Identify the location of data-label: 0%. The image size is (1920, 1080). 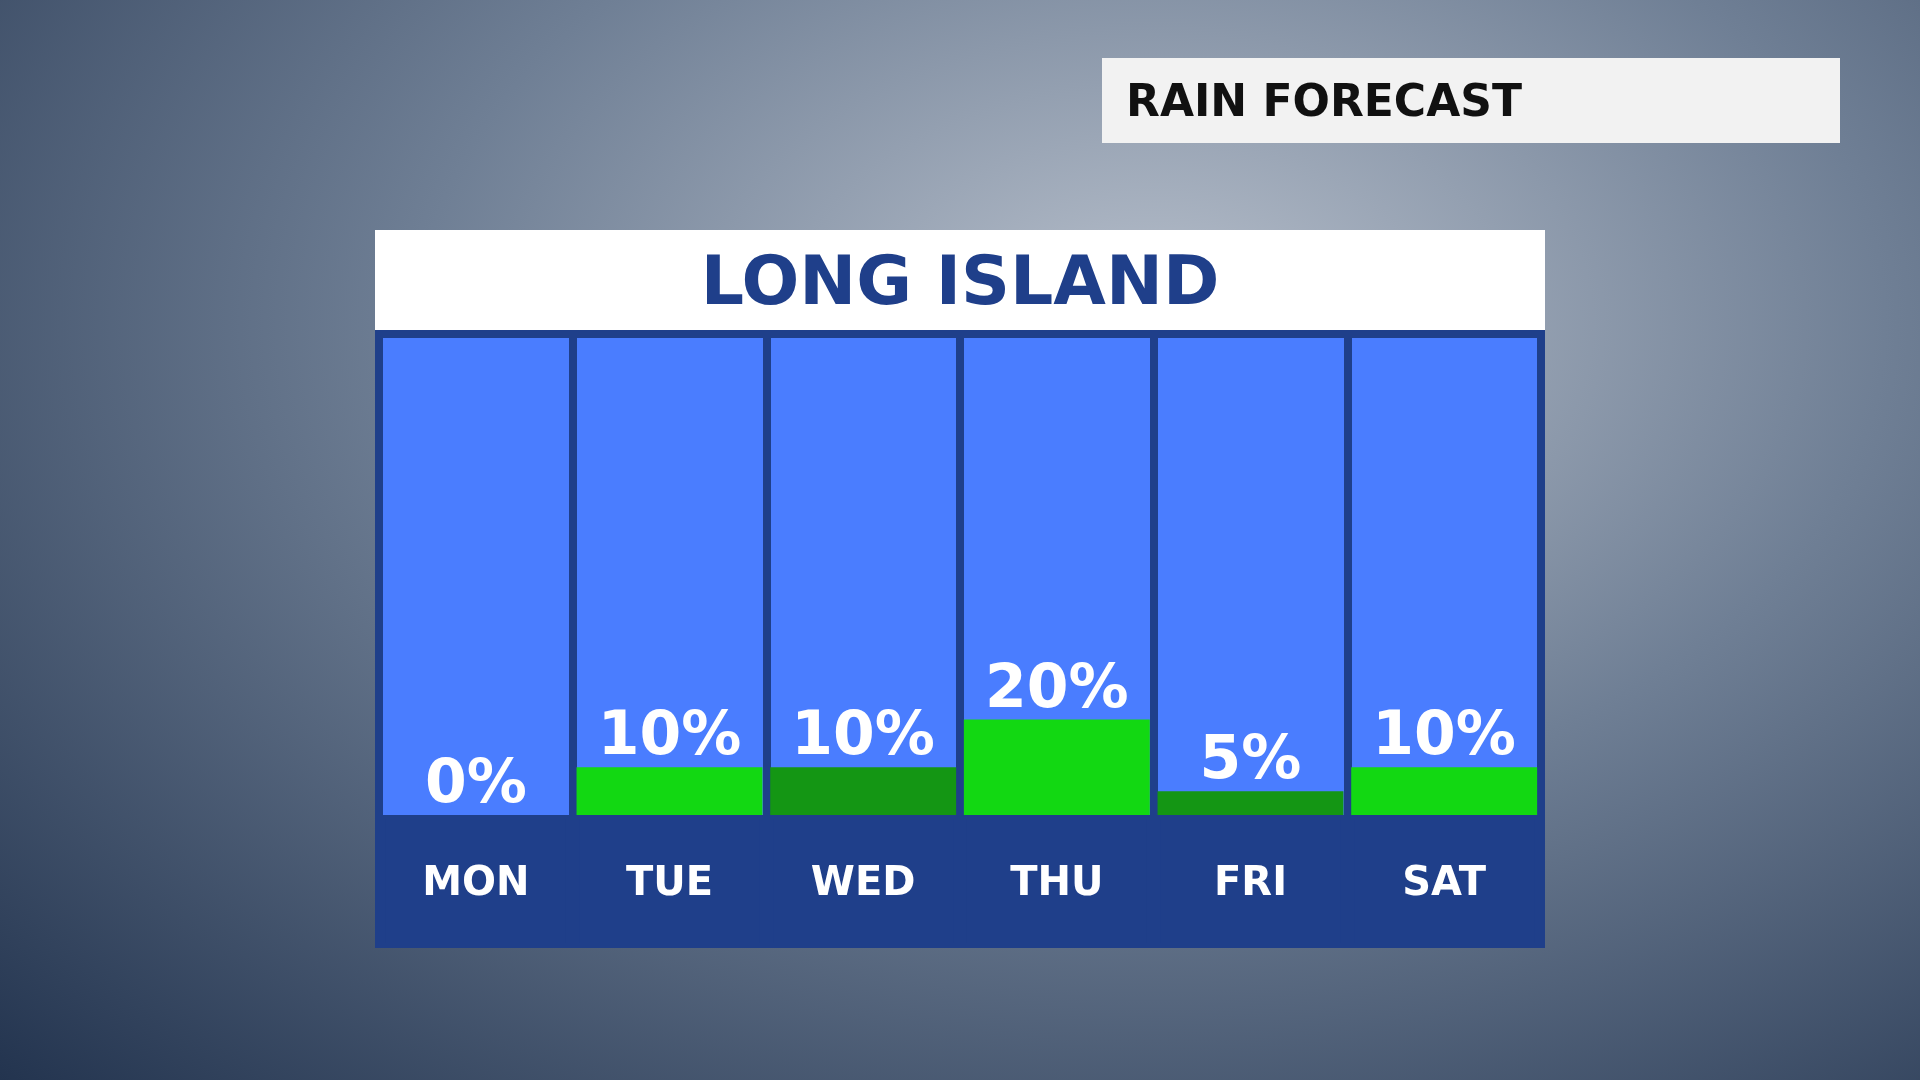
(475, 781).